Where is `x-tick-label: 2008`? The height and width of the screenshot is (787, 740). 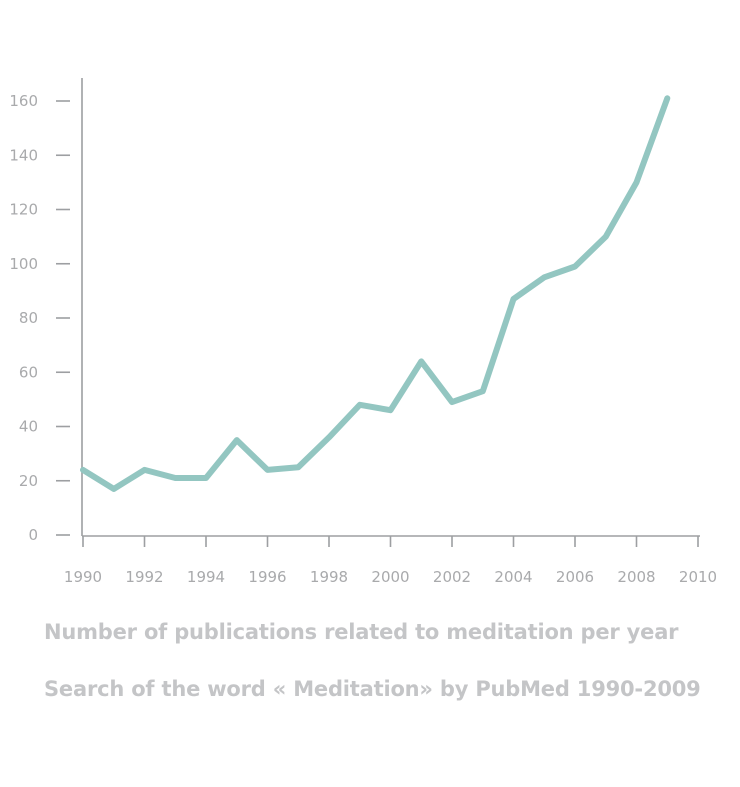 x-tick-label: 2008 is located at coordinates (636, 577).